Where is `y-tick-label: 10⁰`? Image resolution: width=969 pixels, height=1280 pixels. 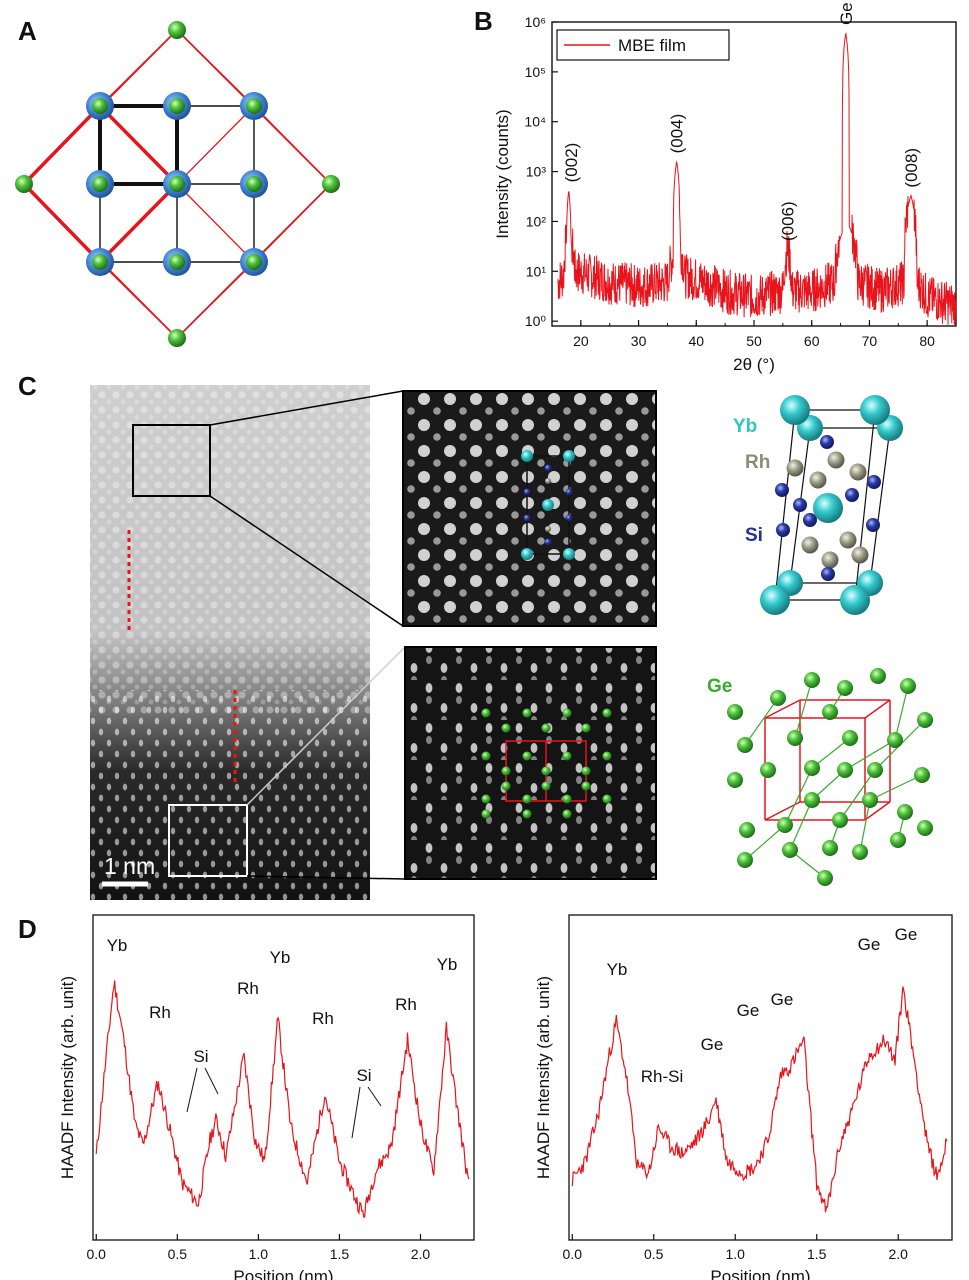
y-tick-label: 10⁰ is located at coordinates (536, 321).